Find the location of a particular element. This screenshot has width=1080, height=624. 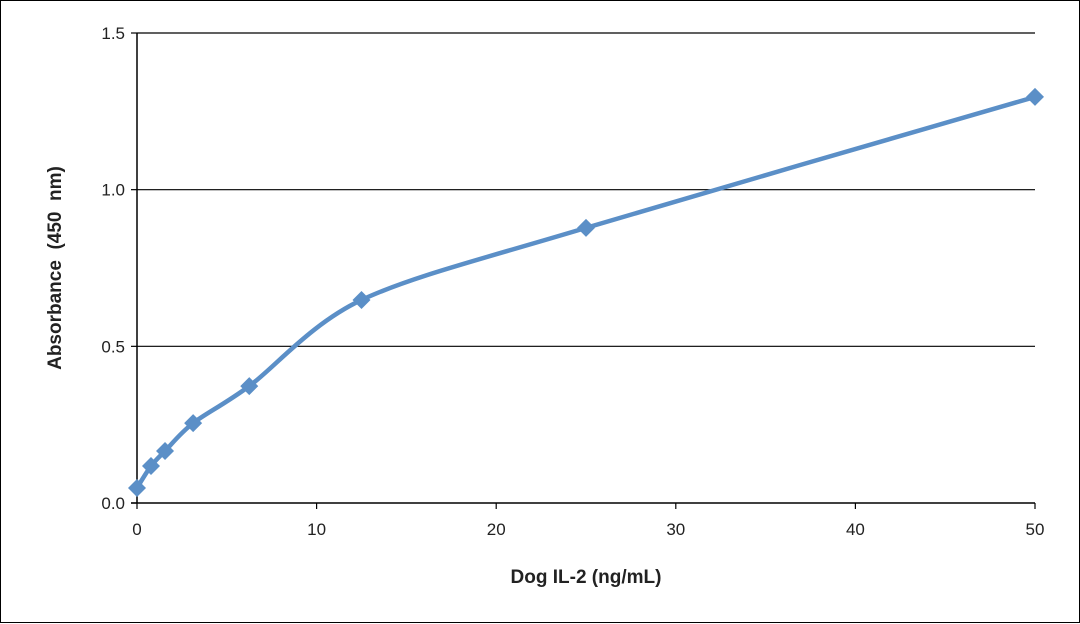

y-axis-label: Absorbance (450 nm) is located at coordinates (55, 268).